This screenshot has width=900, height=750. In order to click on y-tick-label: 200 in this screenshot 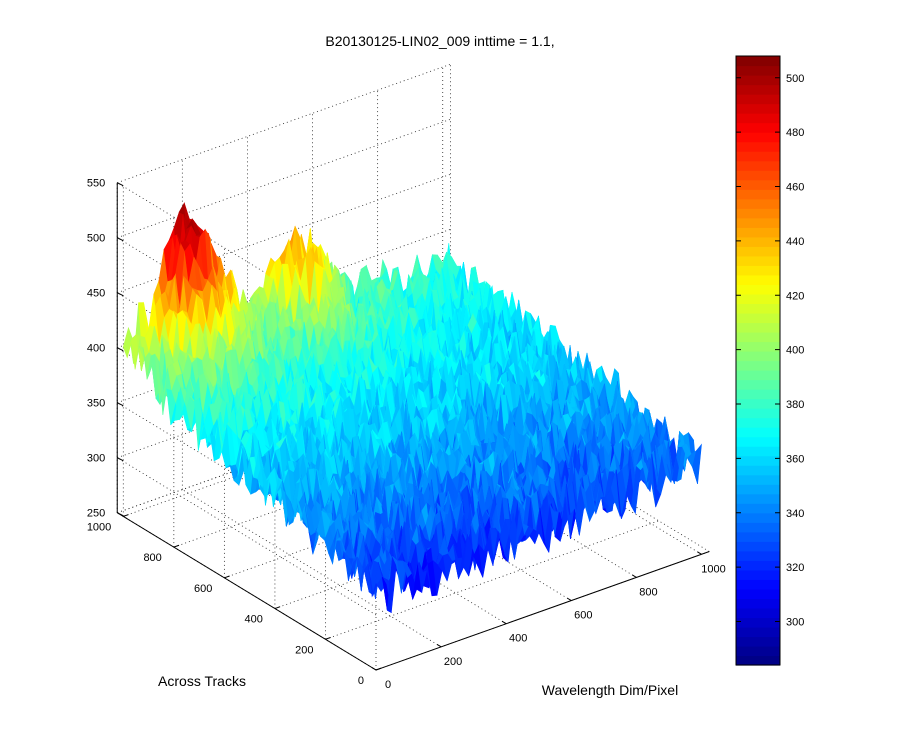, I will do `click(304, 650)`.